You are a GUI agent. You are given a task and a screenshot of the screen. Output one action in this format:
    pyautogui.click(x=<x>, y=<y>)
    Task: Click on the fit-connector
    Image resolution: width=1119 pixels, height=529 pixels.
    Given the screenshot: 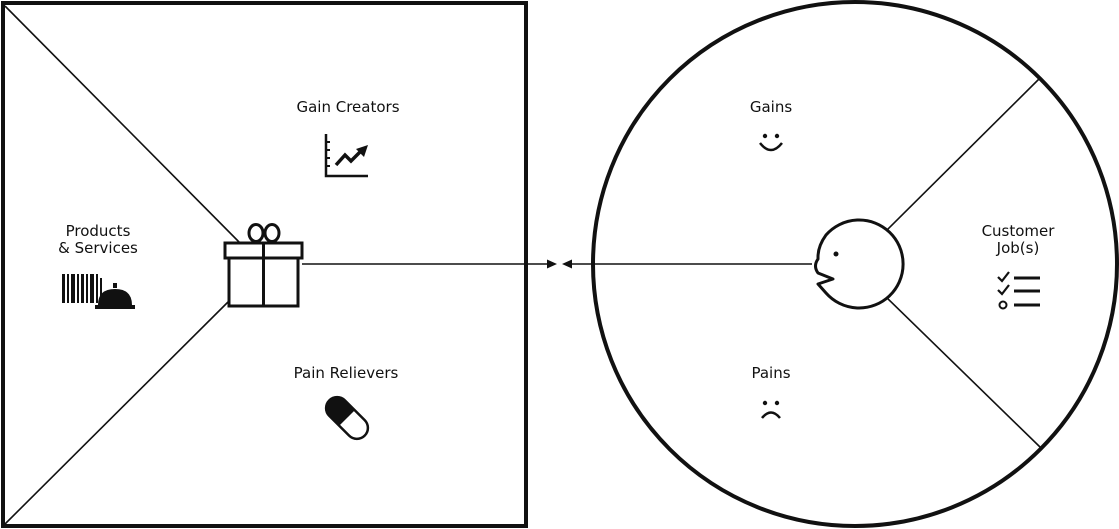 What is the action you would take?
    pyautogui.click(x=557, y=264)
    